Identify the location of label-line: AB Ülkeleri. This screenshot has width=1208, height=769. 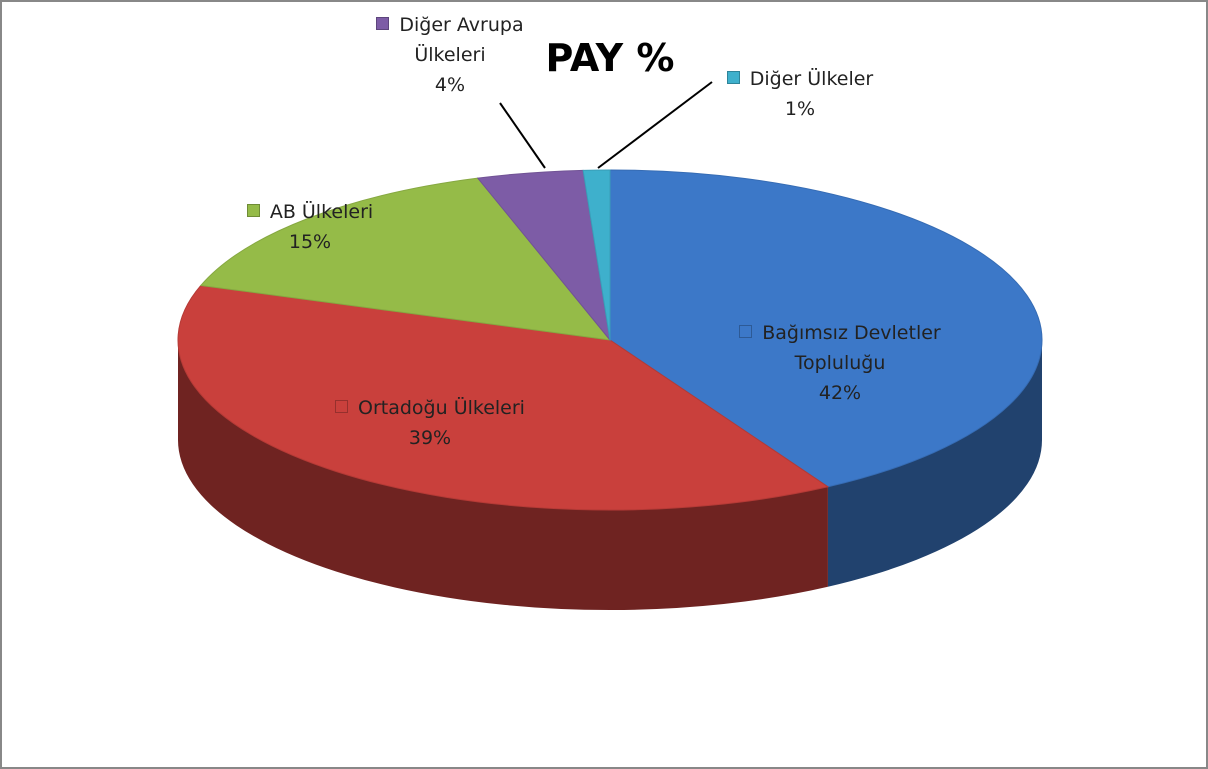
(310, 212).